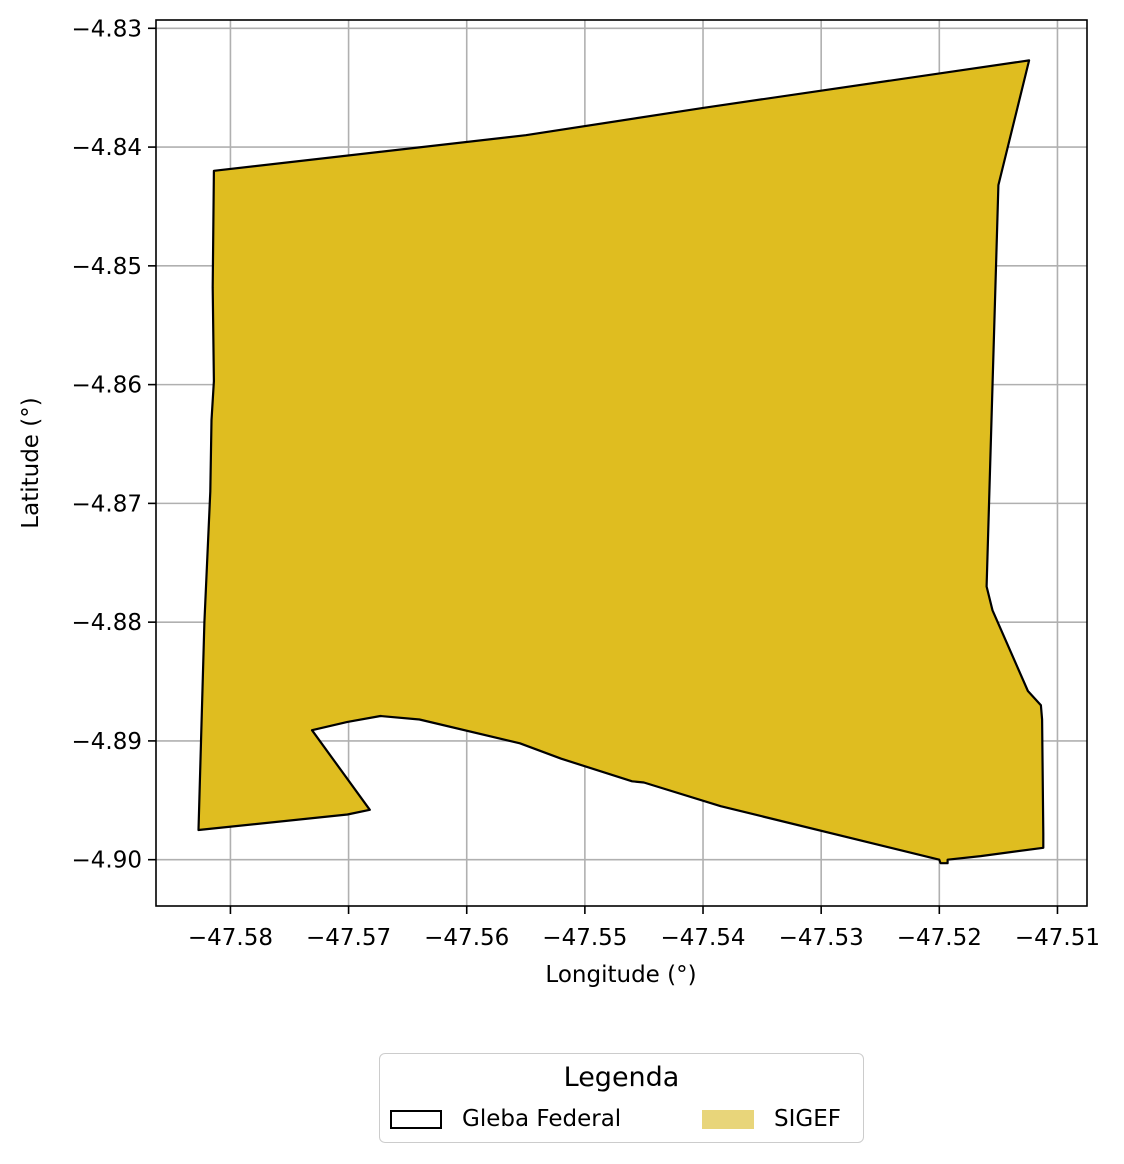 The image size is (1124, 1164). What do you see at coordinates (1057, 938) in the screenshot?
I see `x-tick-label: −47.51` at bounding box center [1057, 938].